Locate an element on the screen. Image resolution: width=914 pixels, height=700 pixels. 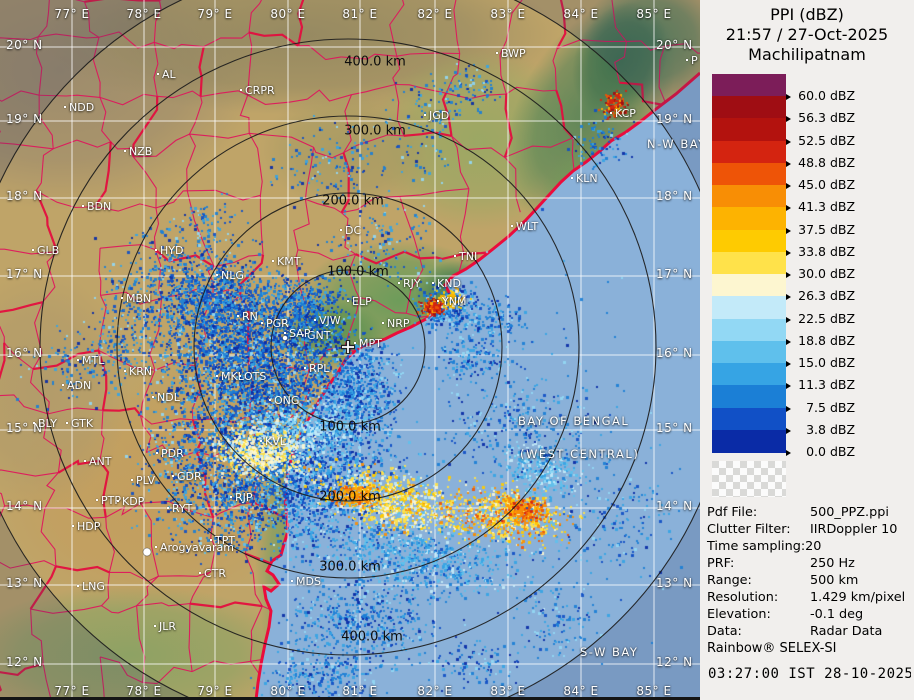
parameter-label: PRF: is located at coordinates (721, 563).